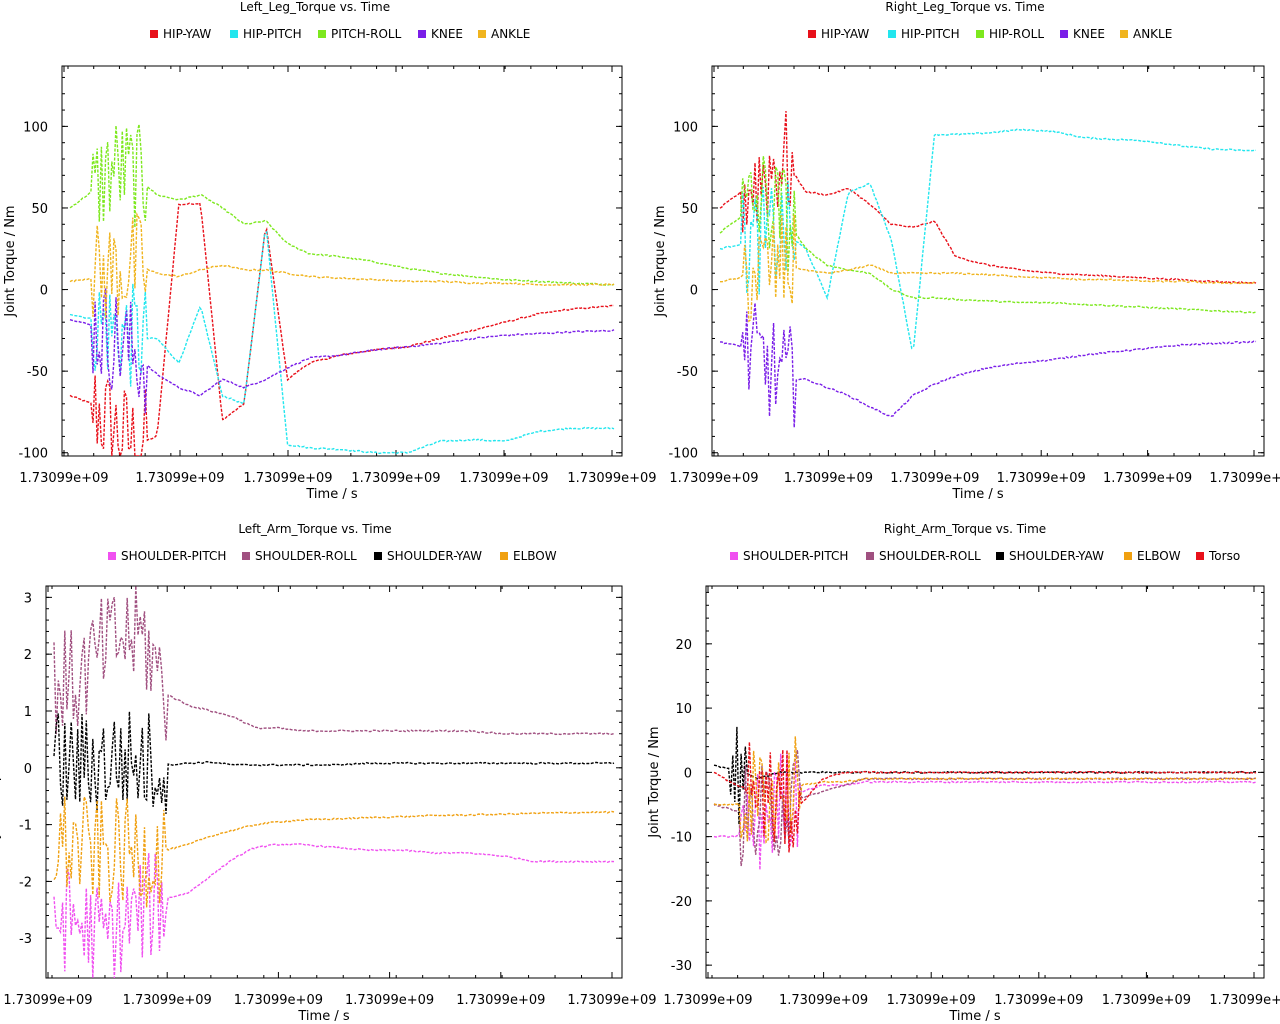 The width and height of the screenshot is (1280, 1024). What do you see at coordinates (1056, 556) in the screenshot?
I see `legend-label: SHOULDER-YAW` at bounding box center [1056, 556].